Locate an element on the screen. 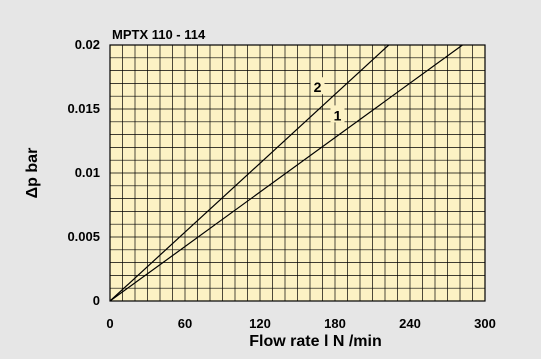 The height and width of the screenshot is (359, 541). series-label-2: 2 is located at coordinates (318, 87).